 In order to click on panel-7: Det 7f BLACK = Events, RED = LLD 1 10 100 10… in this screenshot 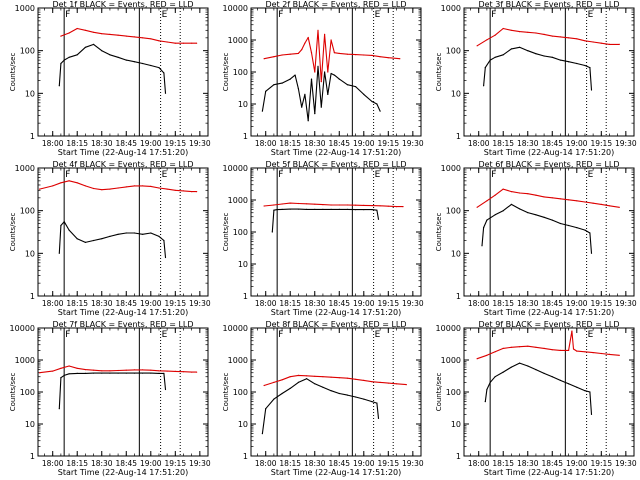, I will do `click(110, 398)`.